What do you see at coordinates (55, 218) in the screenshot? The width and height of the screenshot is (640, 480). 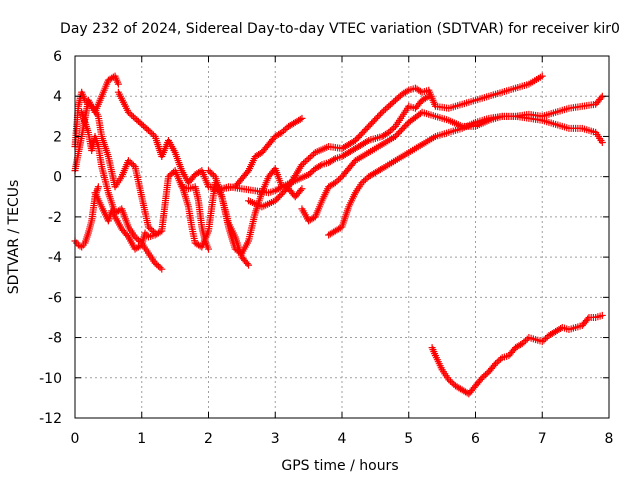 I see `y-tick-label: -2` at bounding box center [55, 218].